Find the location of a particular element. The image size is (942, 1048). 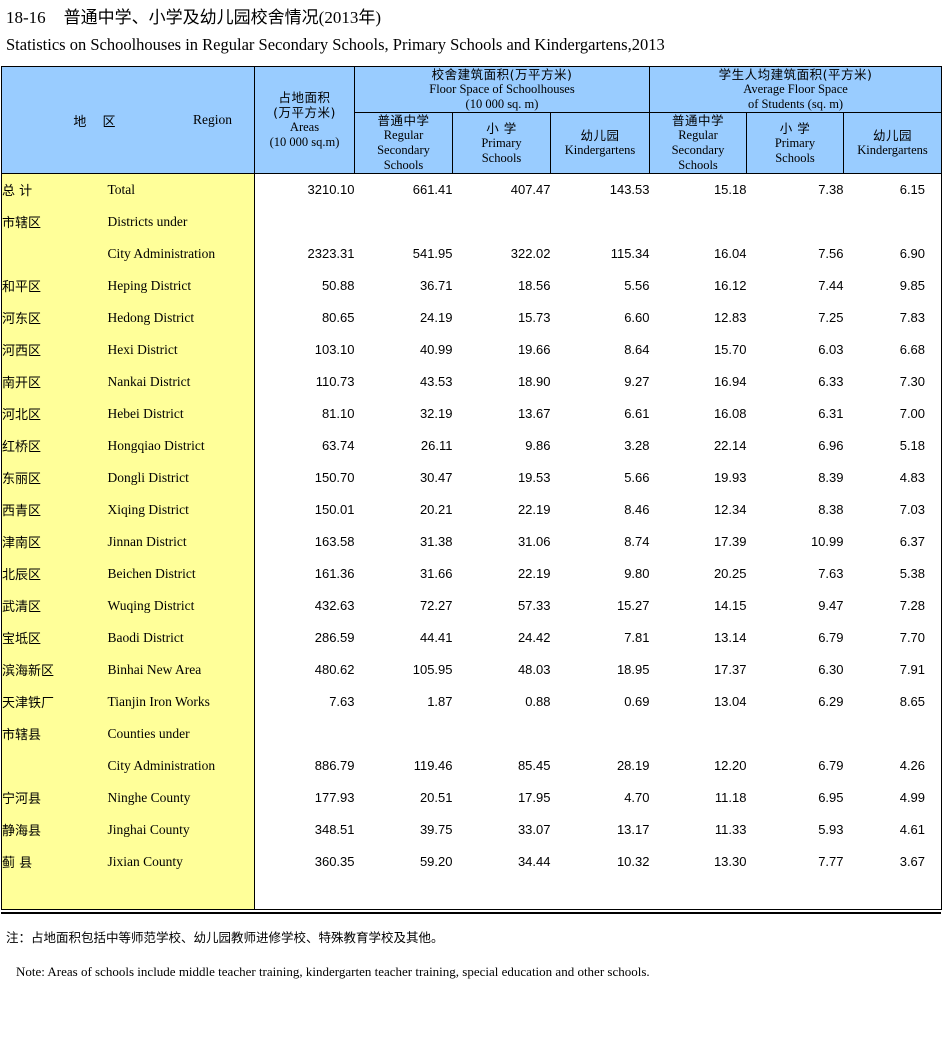

header-avg-primary-en2: Schools is located at coordinates (795, 157).